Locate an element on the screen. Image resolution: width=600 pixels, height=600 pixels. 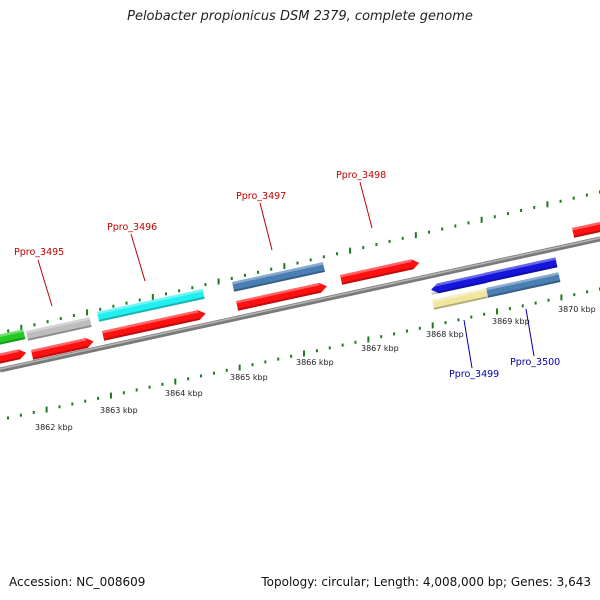
gene-red-e is located at coordinates (380, 271).